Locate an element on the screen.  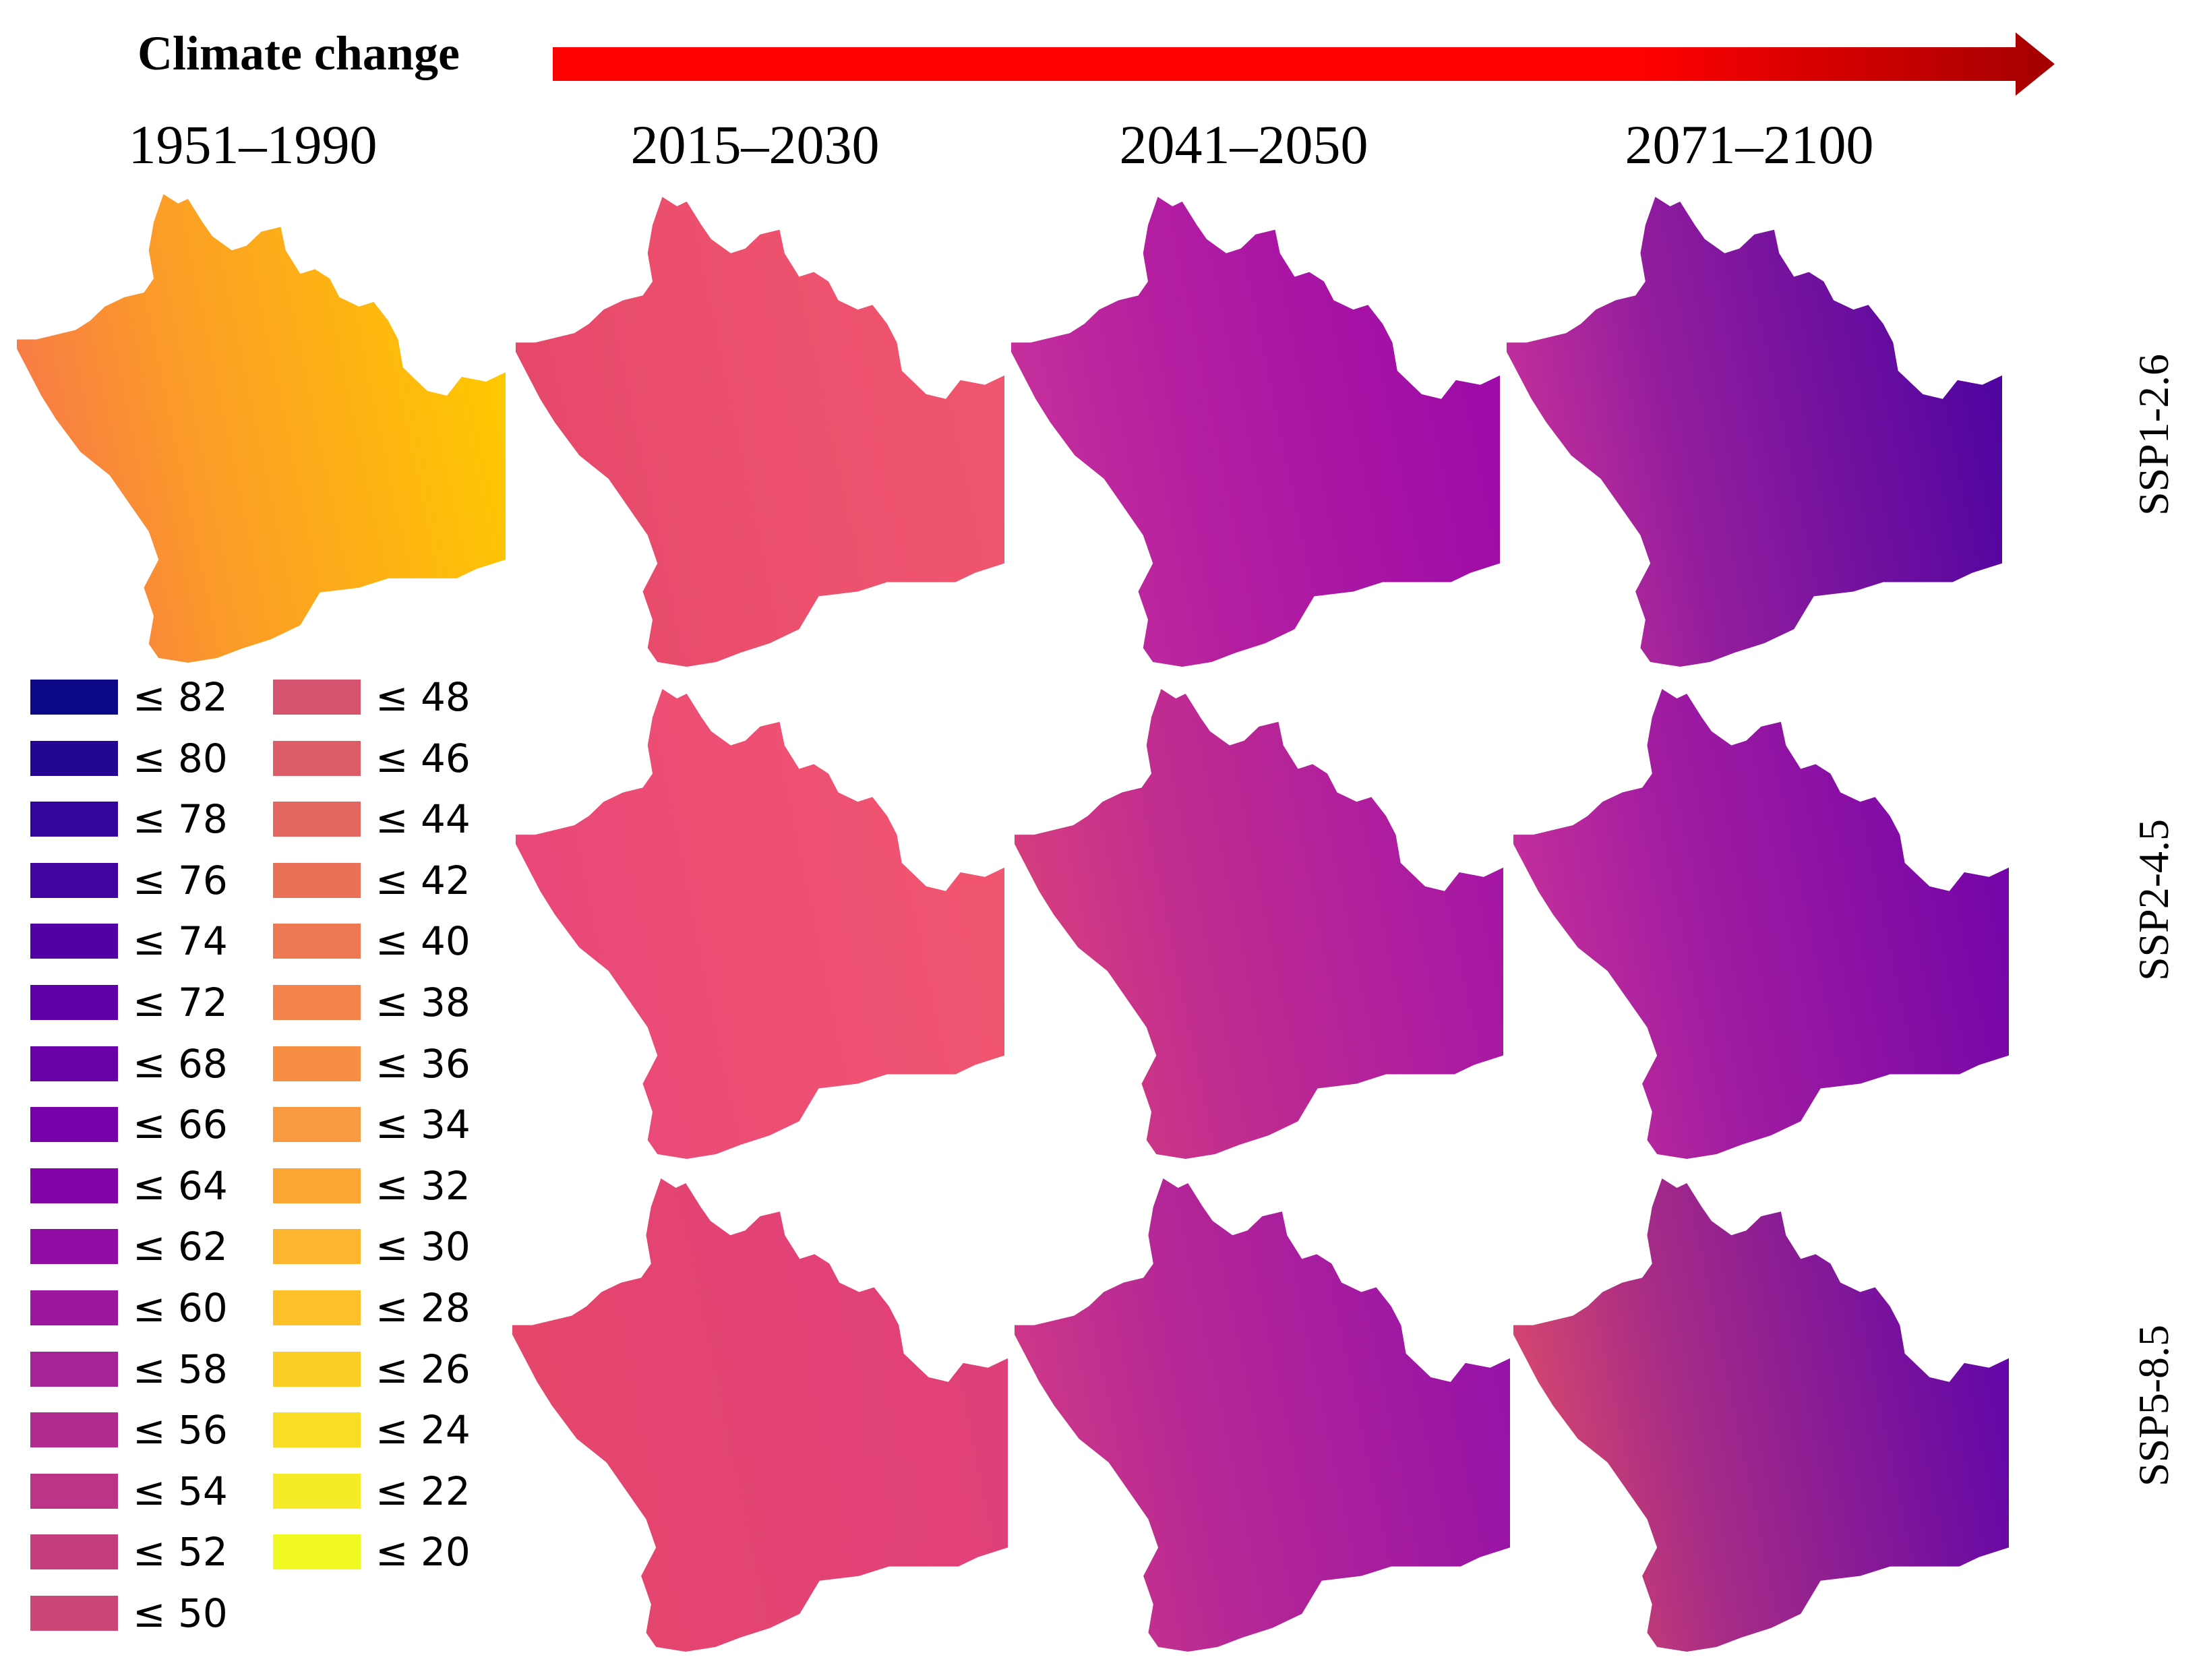
climate-change-arrow is located at coordinates (1304, 64).